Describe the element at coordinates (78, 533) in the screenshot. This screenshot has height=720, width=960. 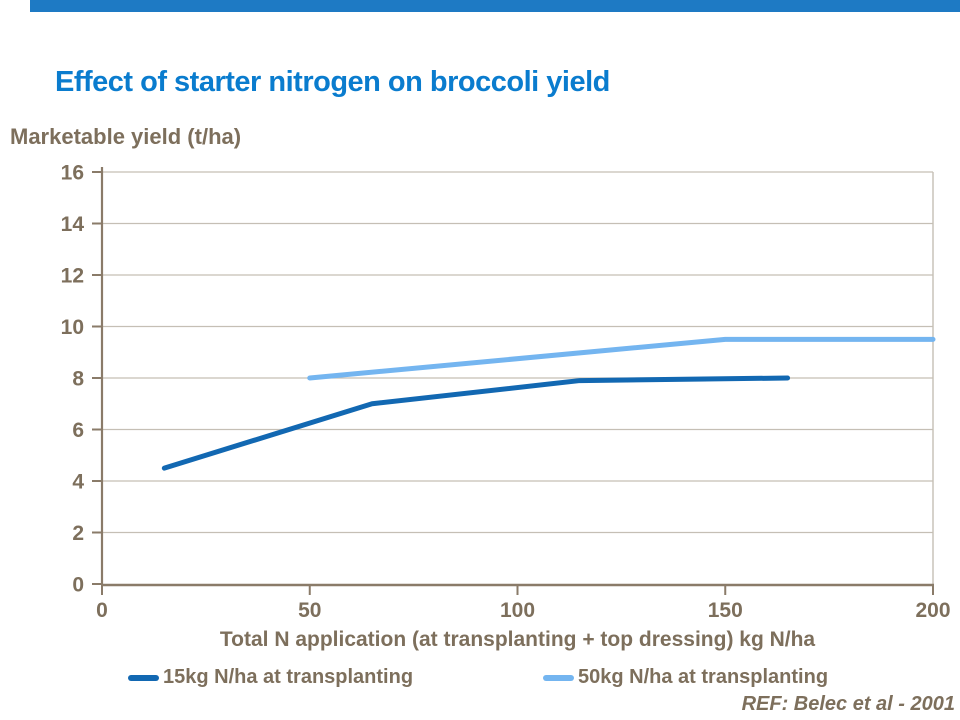
I see `y-tick-label: 2` at that location.